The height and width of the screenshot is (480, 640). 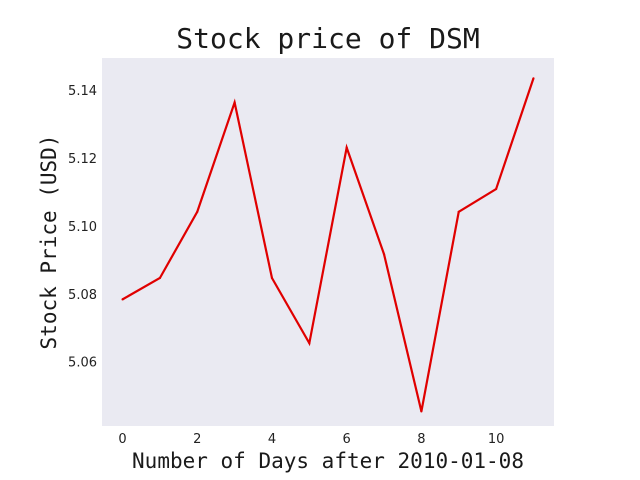 I want to click on y-tick-label: 5.12, so click(x=82, y=159).